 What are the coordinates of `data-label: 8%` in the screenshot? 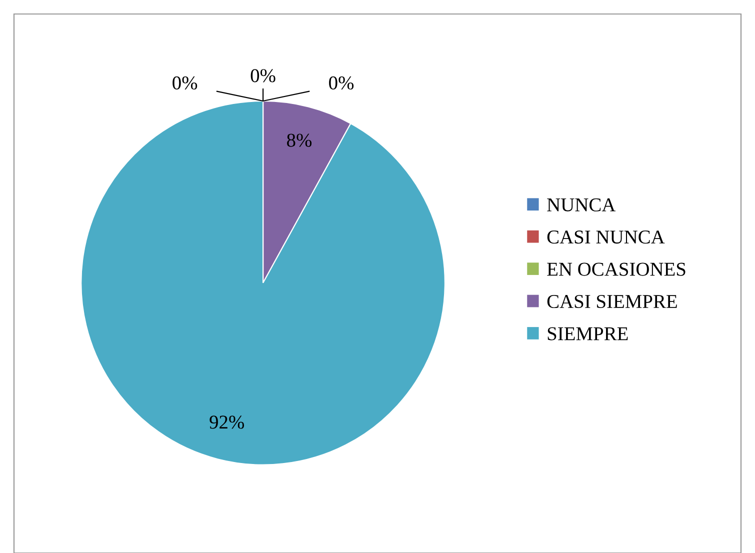 It's located at (299, 140).